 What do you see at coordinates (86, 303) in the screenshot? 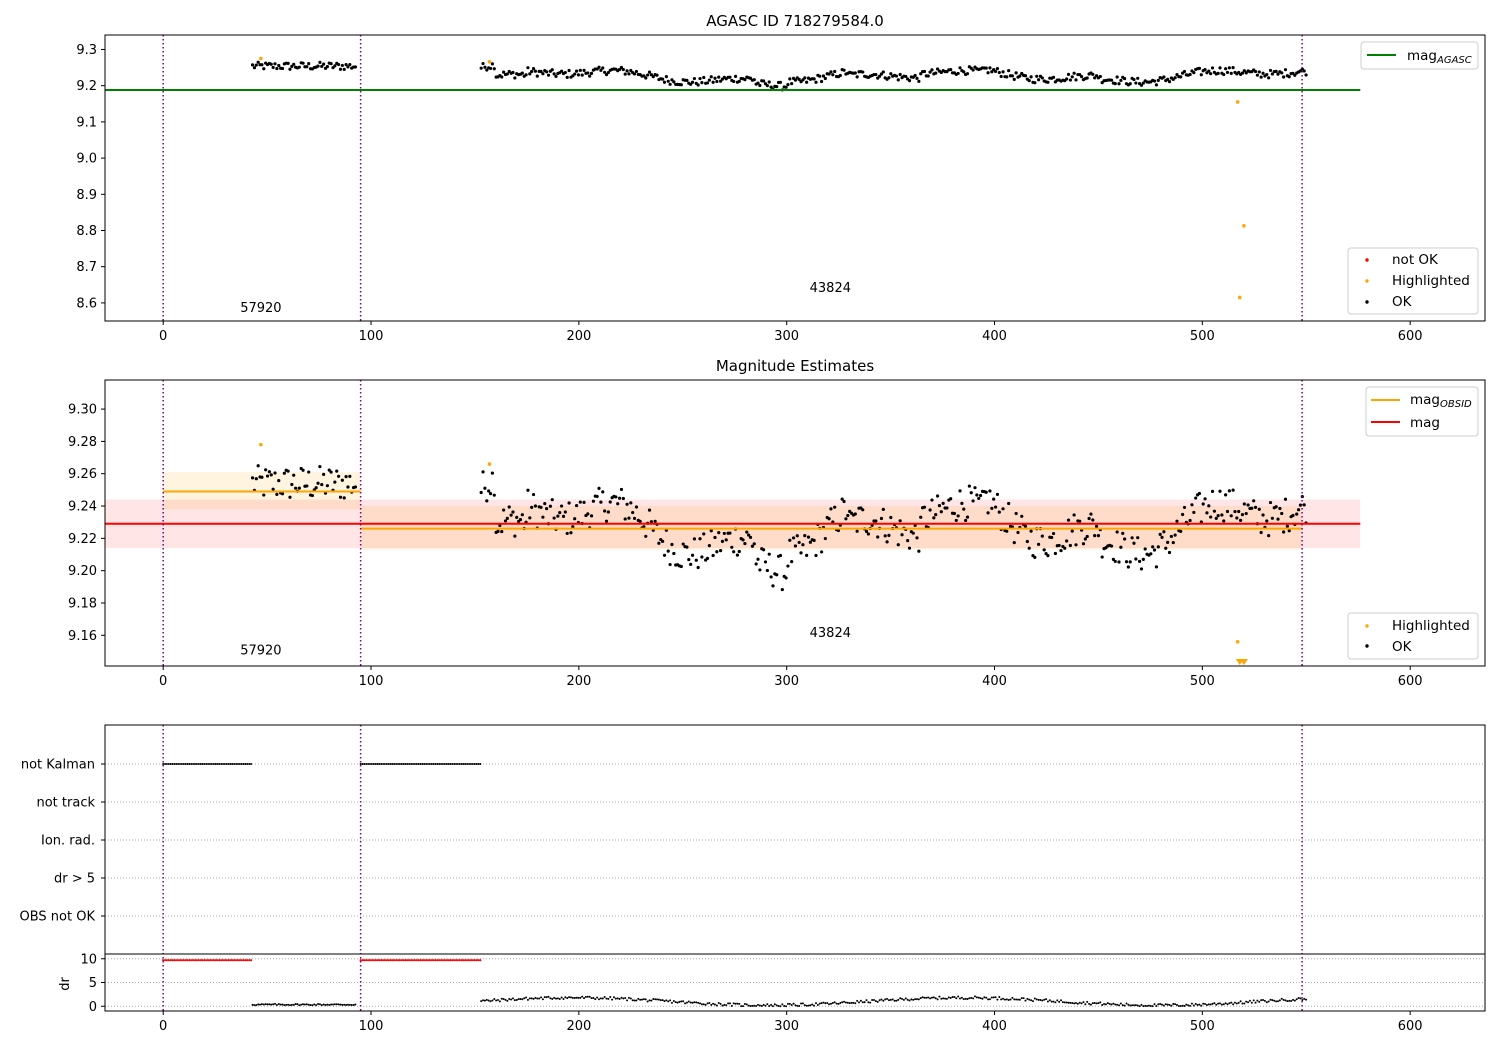
I see `y-tick-label: 8.6` at bounding box center [86, 303].